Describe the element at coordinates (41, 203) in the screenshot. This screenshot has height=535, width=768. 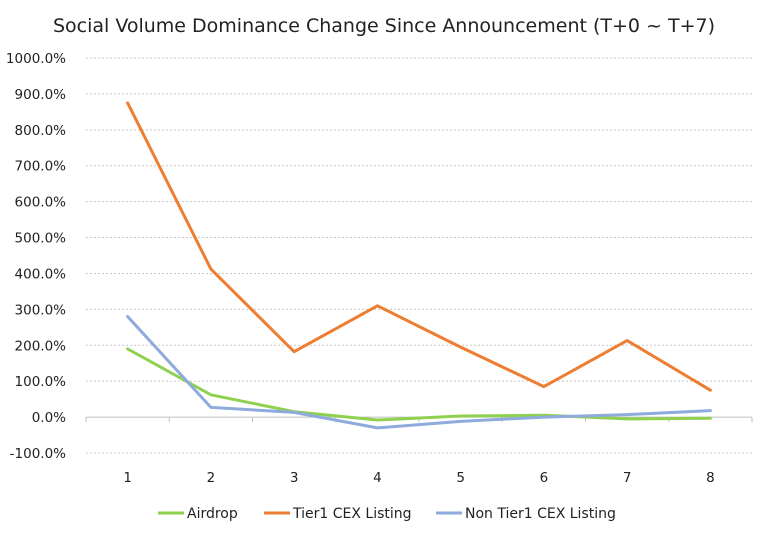
I see `y-tick-label: 600.0%` at that location.